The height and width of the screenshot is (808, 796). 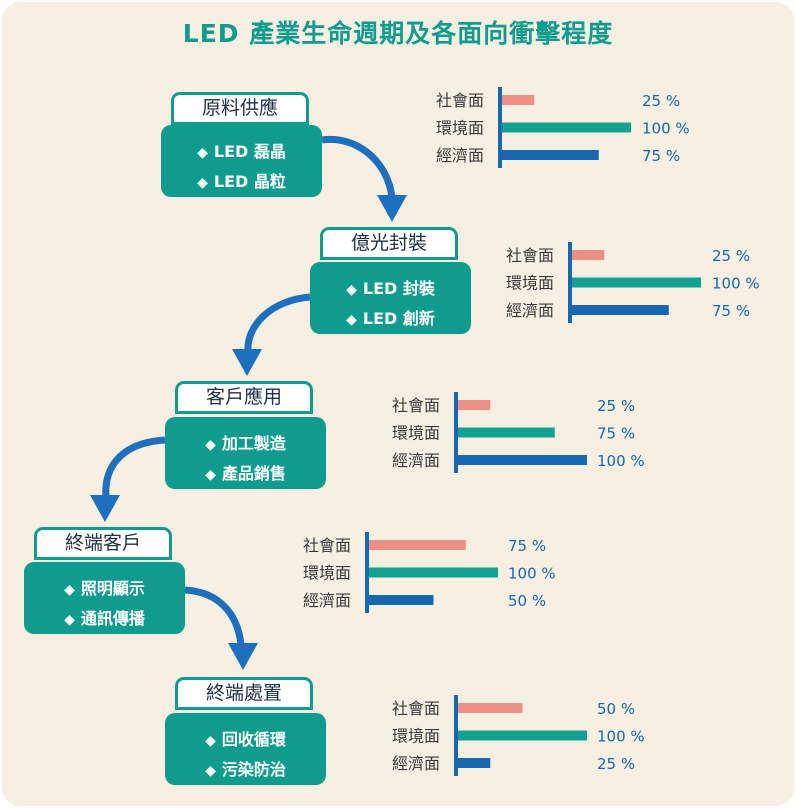 I want to click on stage-item: ◆ 通訊傳播, so click(x=104, y=617).